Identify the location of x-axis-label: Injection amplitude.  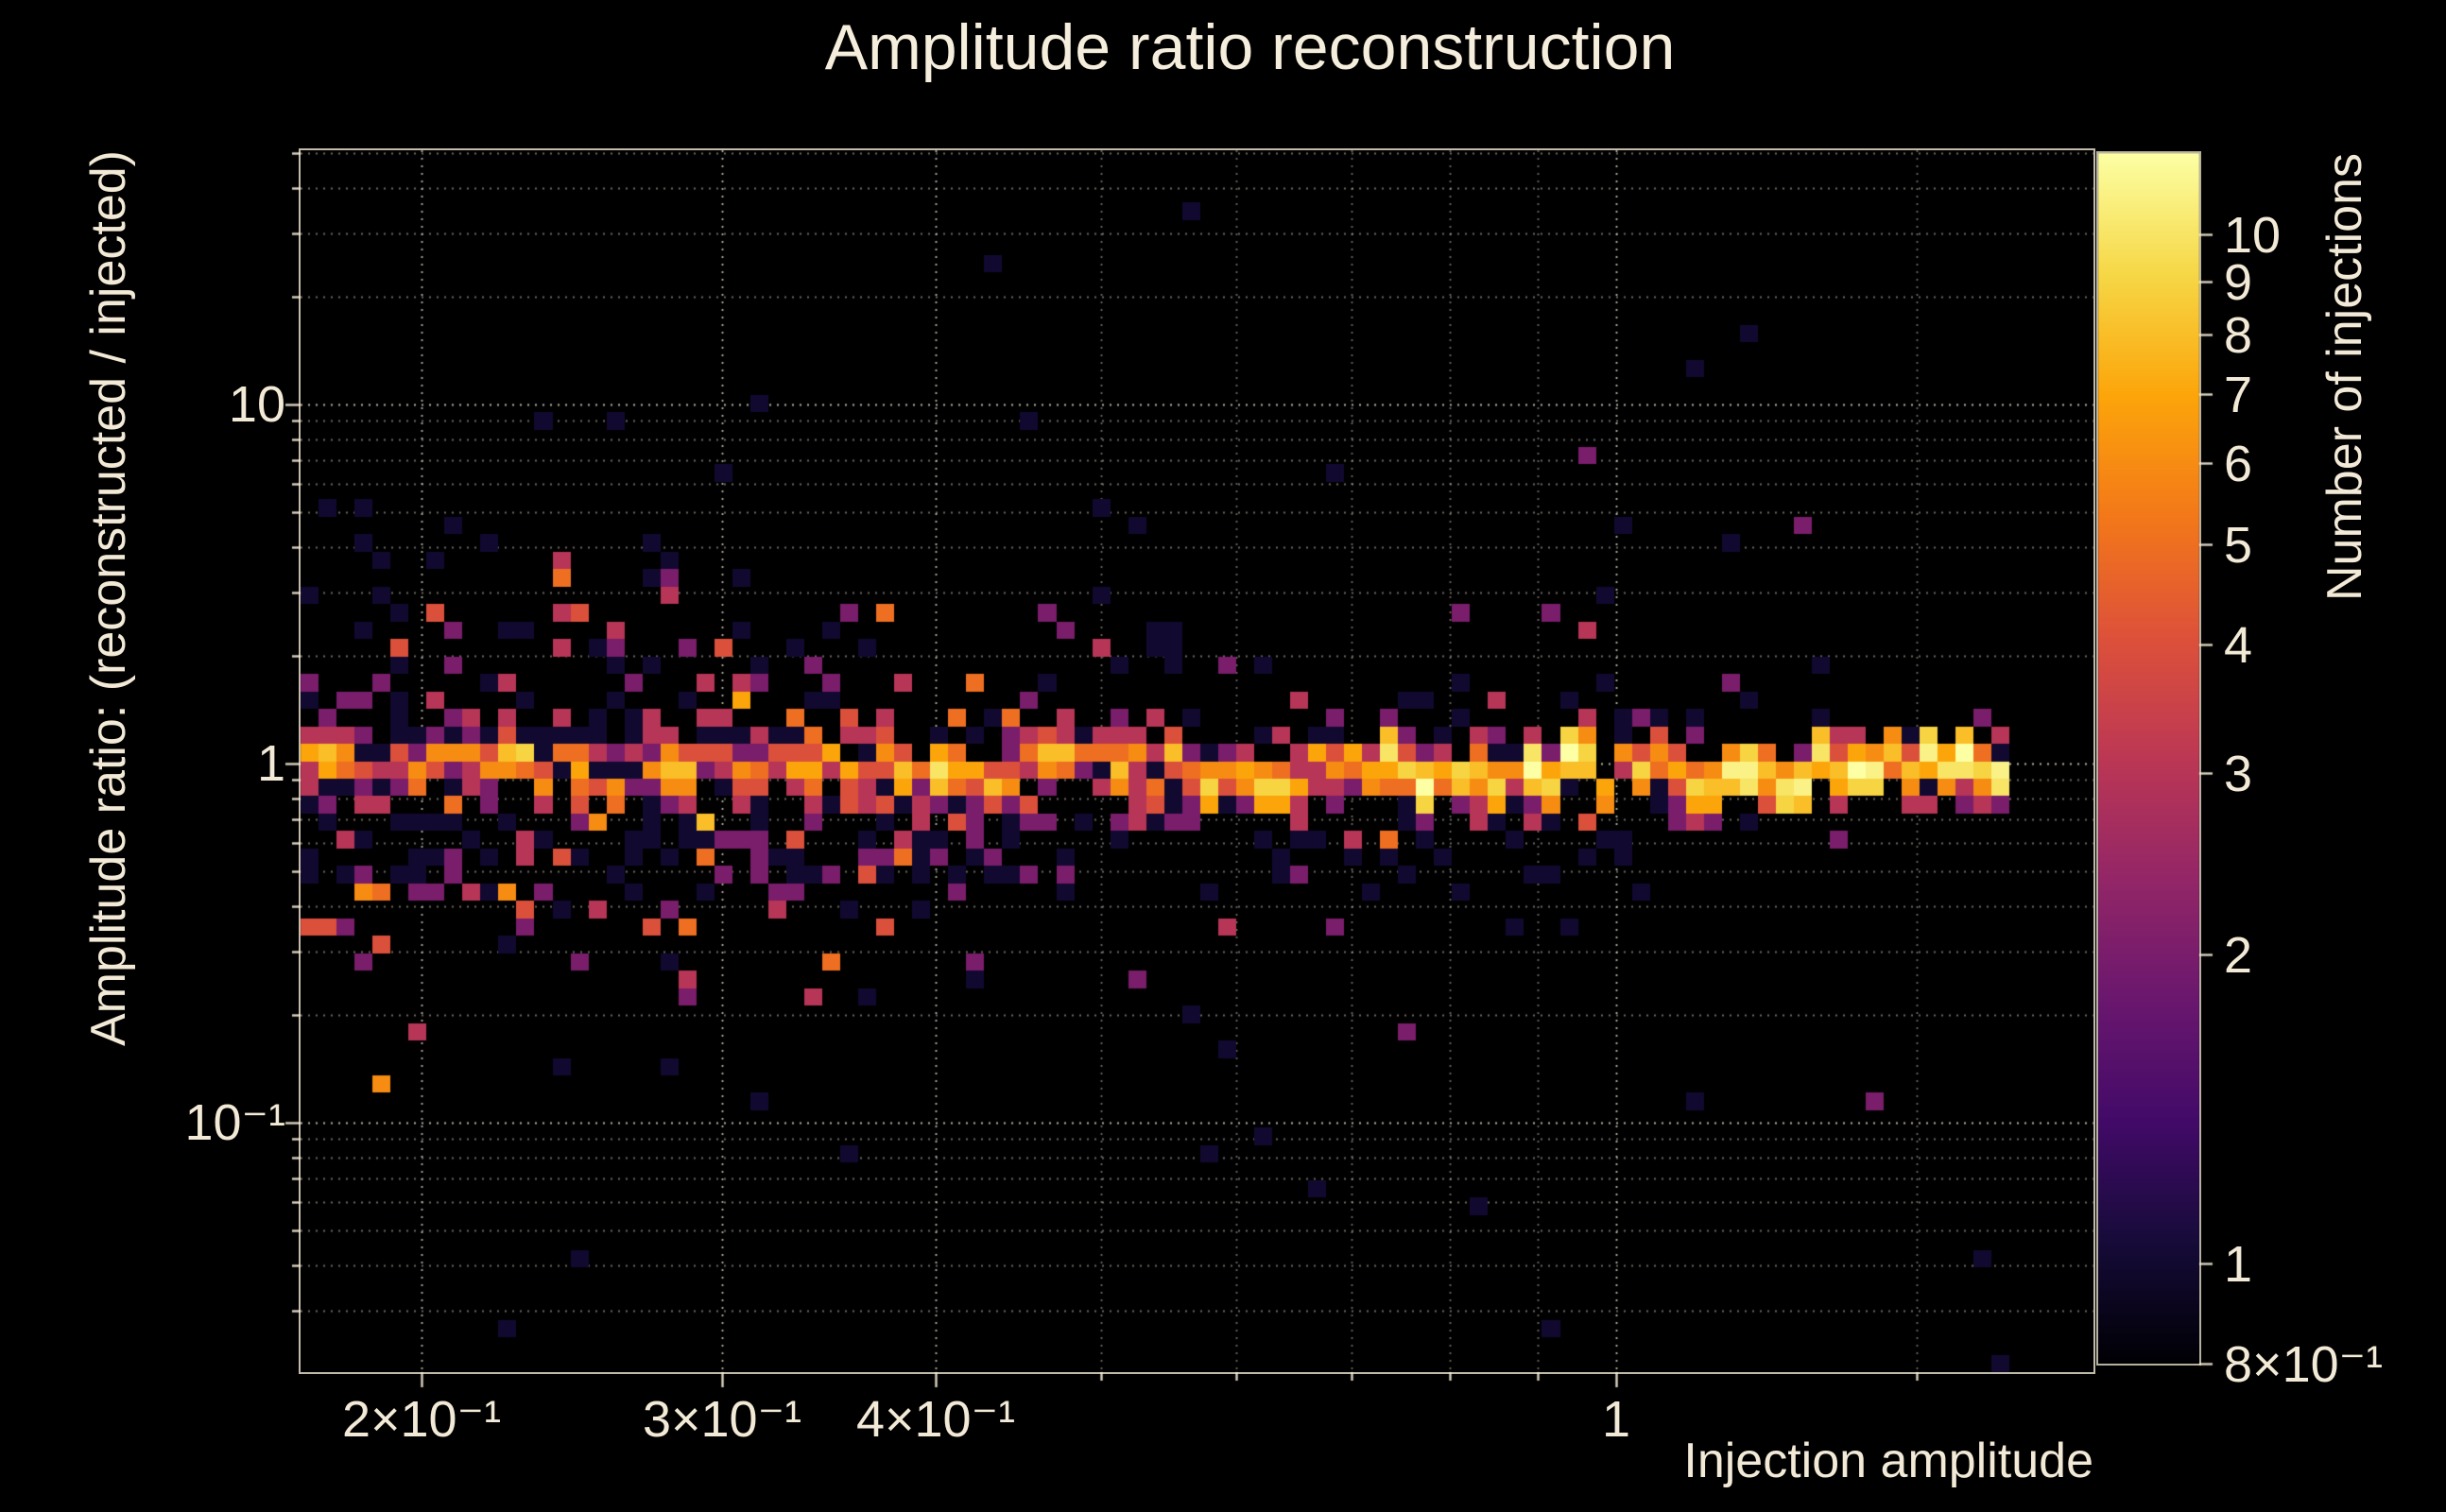
(1888, 1461).